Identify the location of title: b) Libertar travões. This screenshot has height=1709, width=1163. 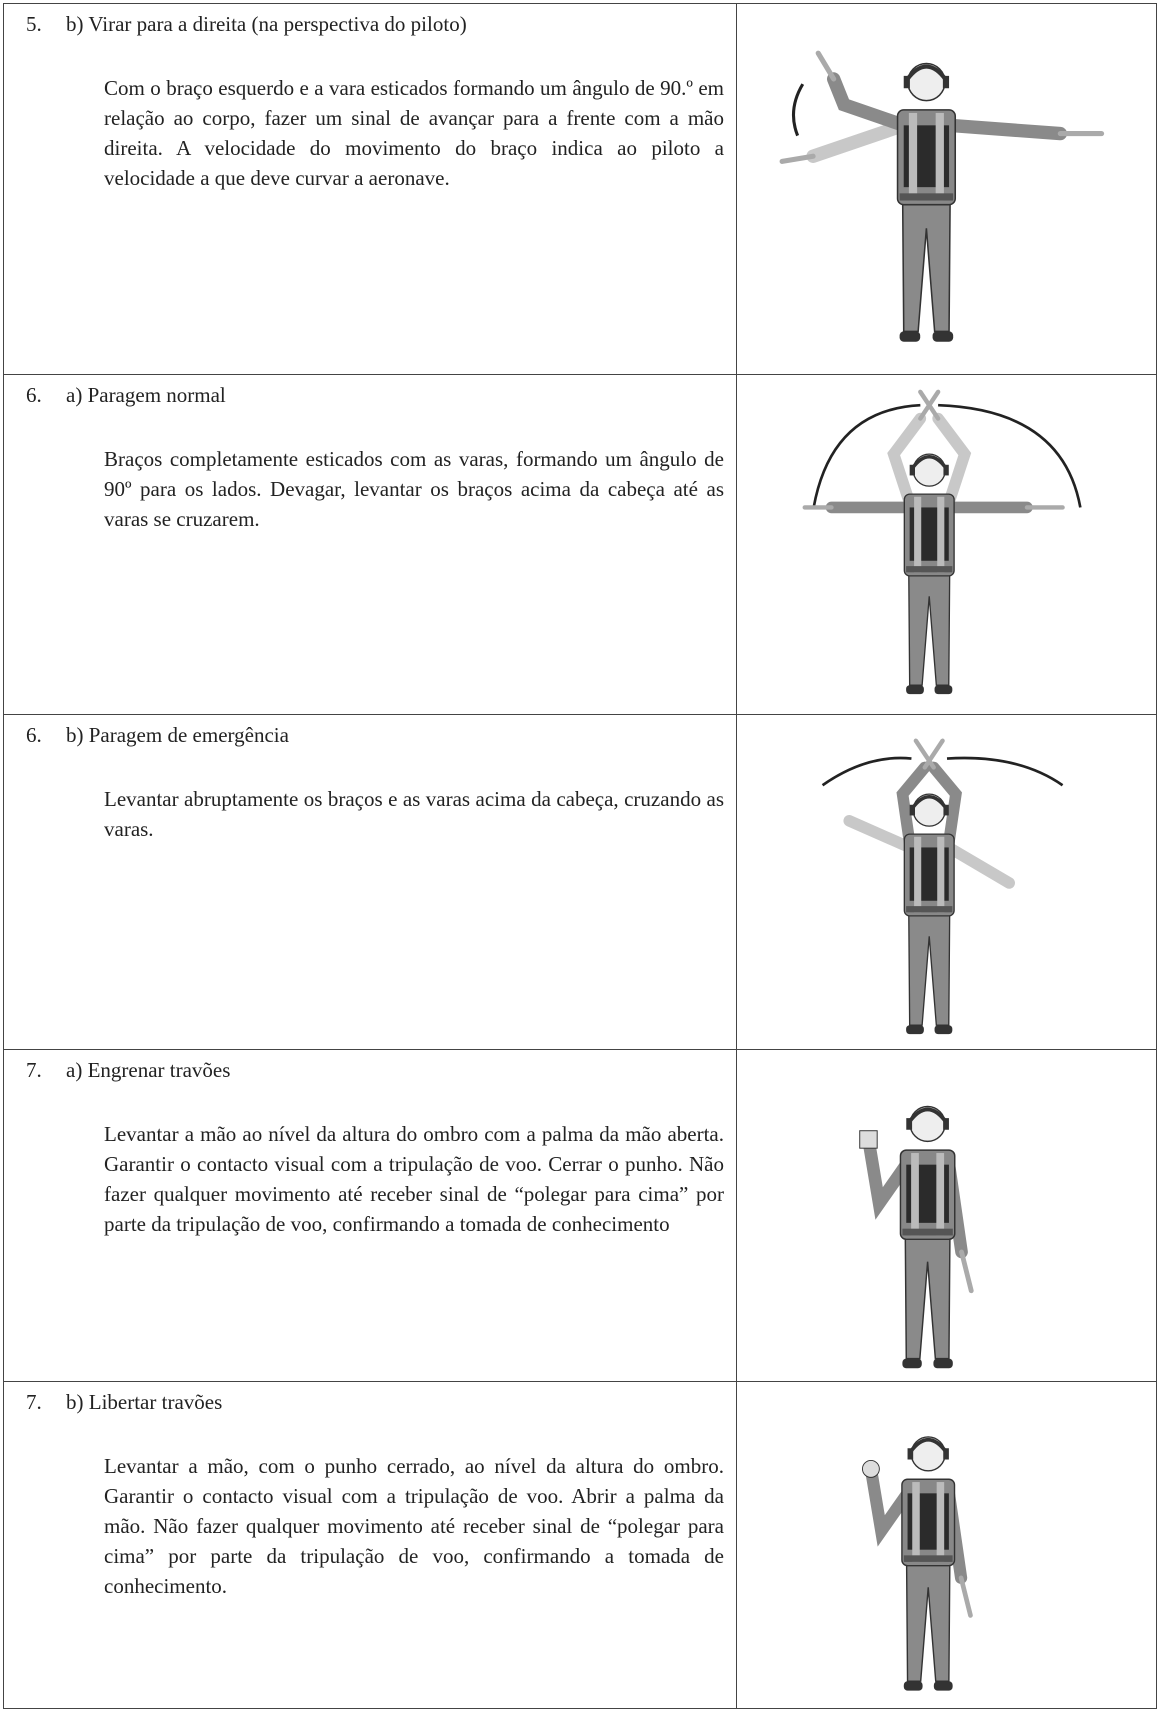
(144, 1402).